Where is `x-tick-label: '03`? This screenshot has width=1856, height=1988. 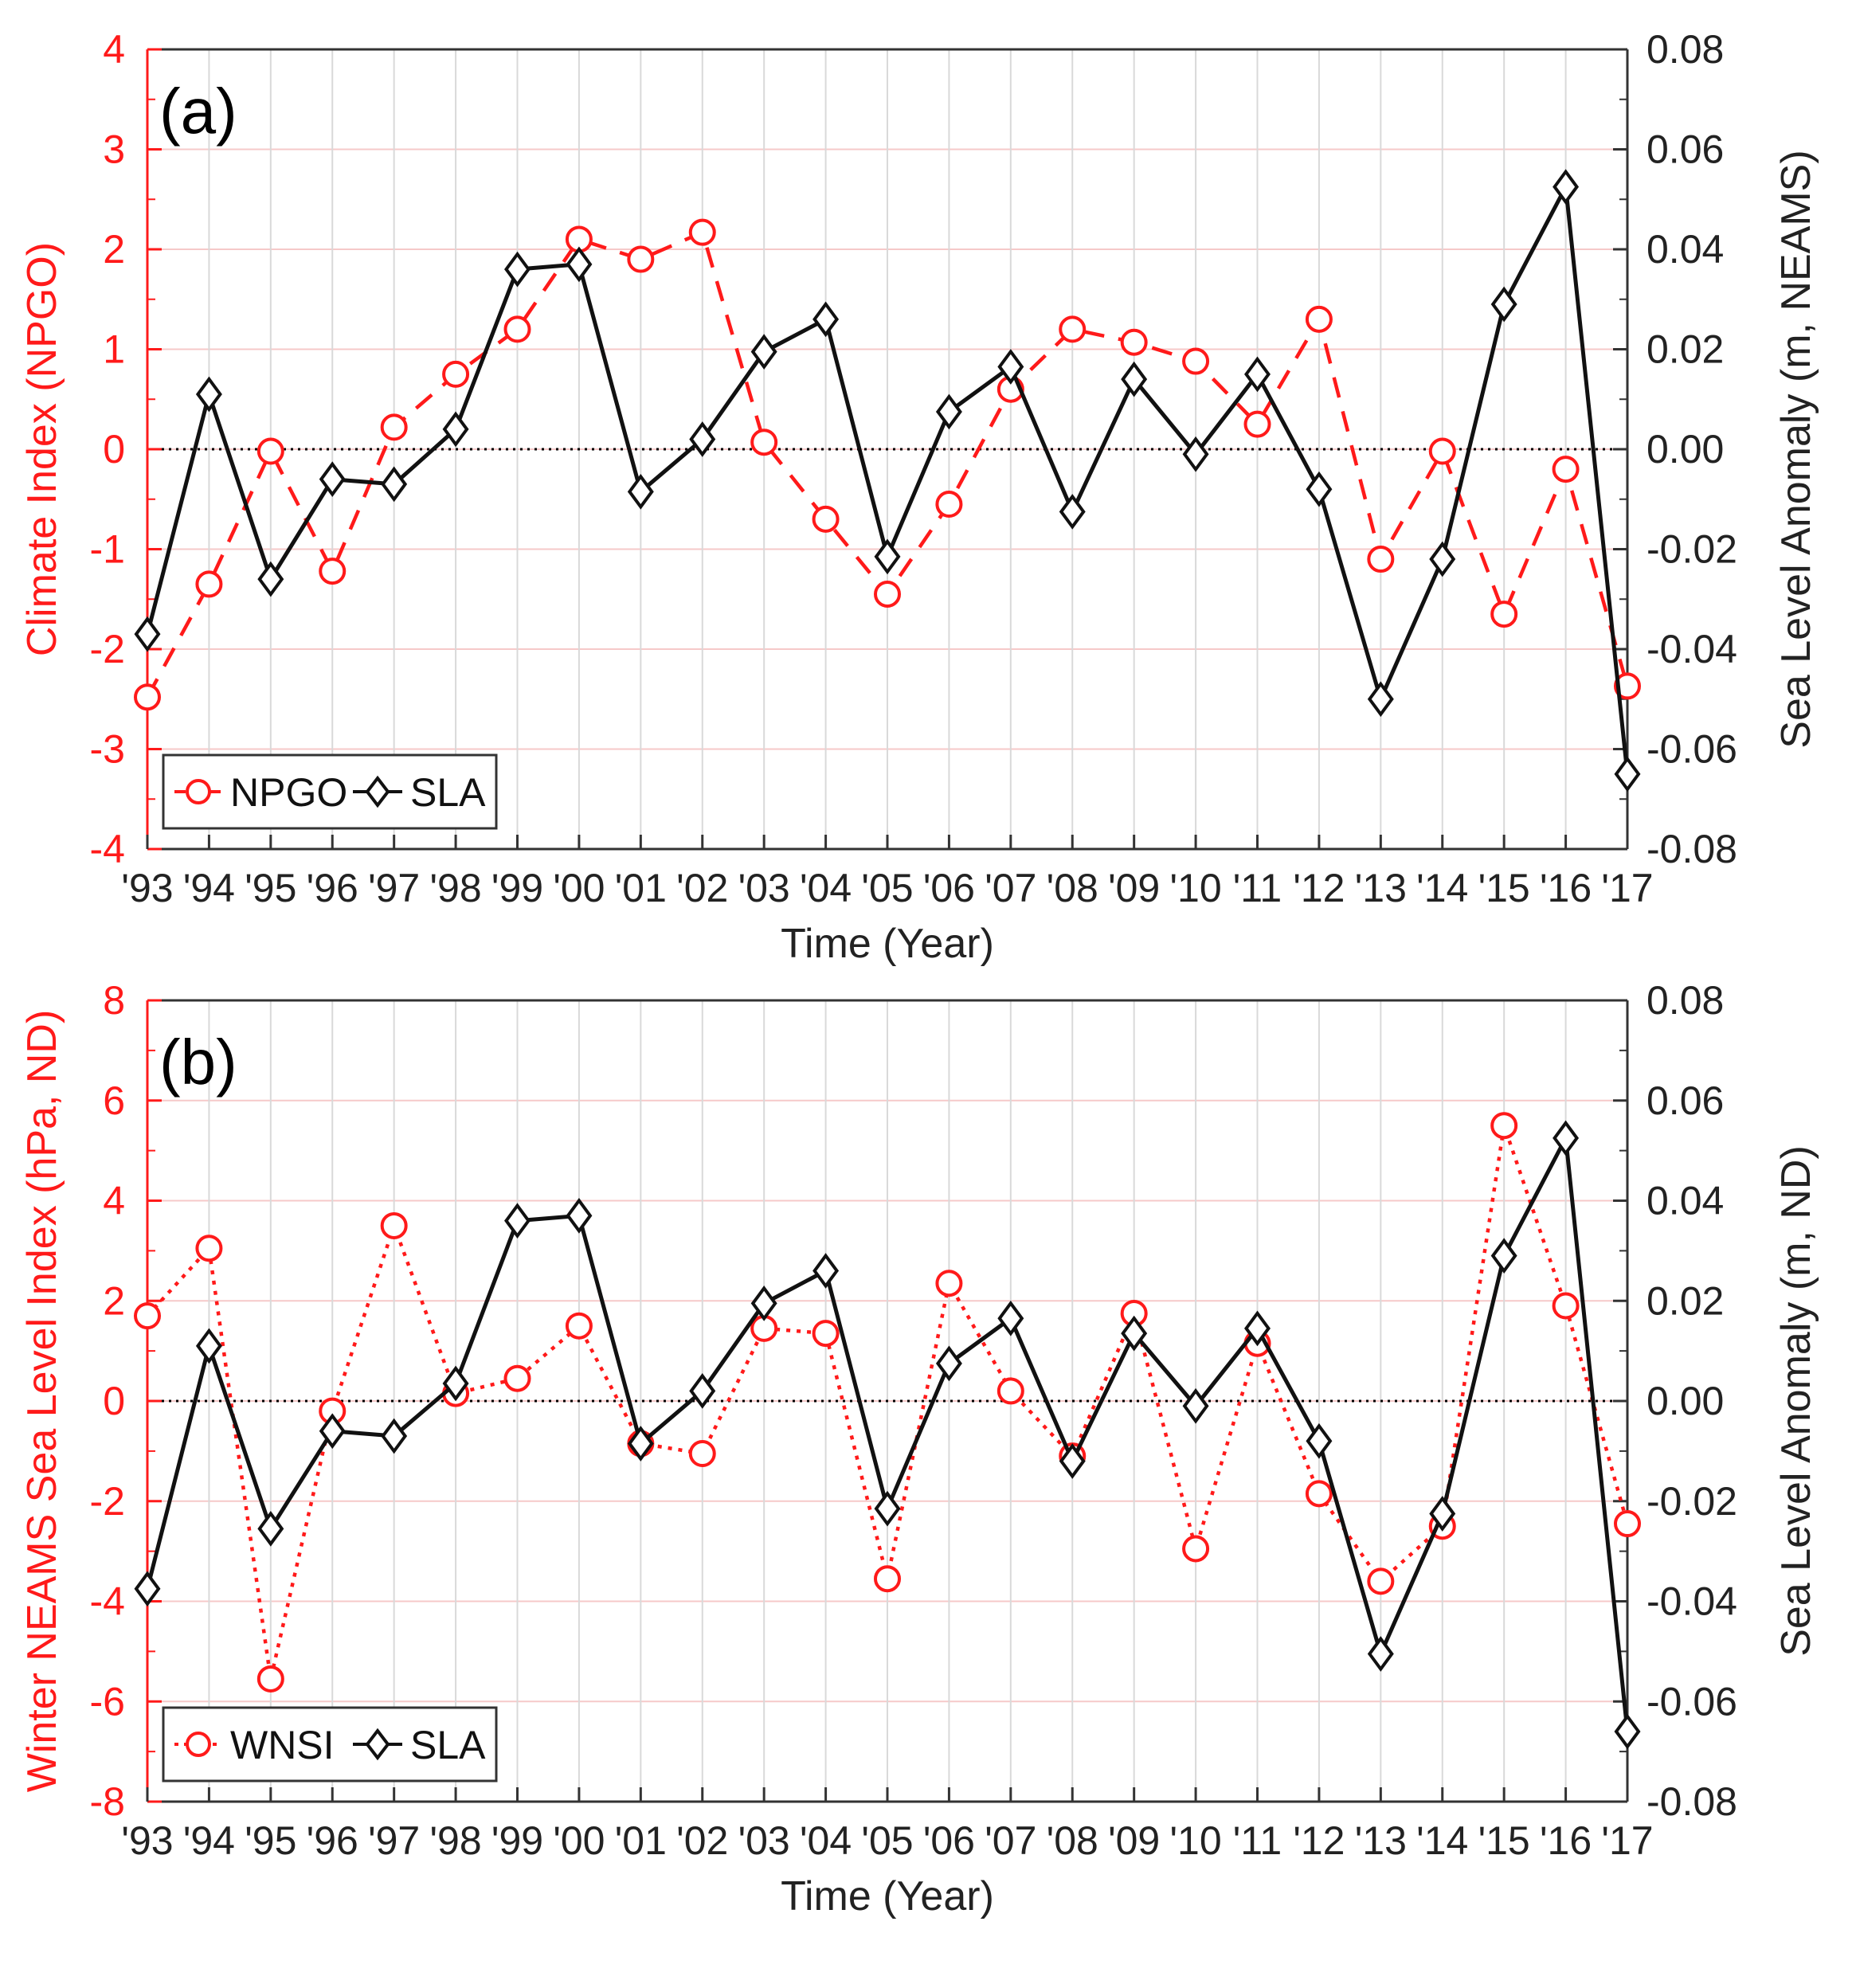
x-tick-label: '03 is located at coordinates (764, 888).